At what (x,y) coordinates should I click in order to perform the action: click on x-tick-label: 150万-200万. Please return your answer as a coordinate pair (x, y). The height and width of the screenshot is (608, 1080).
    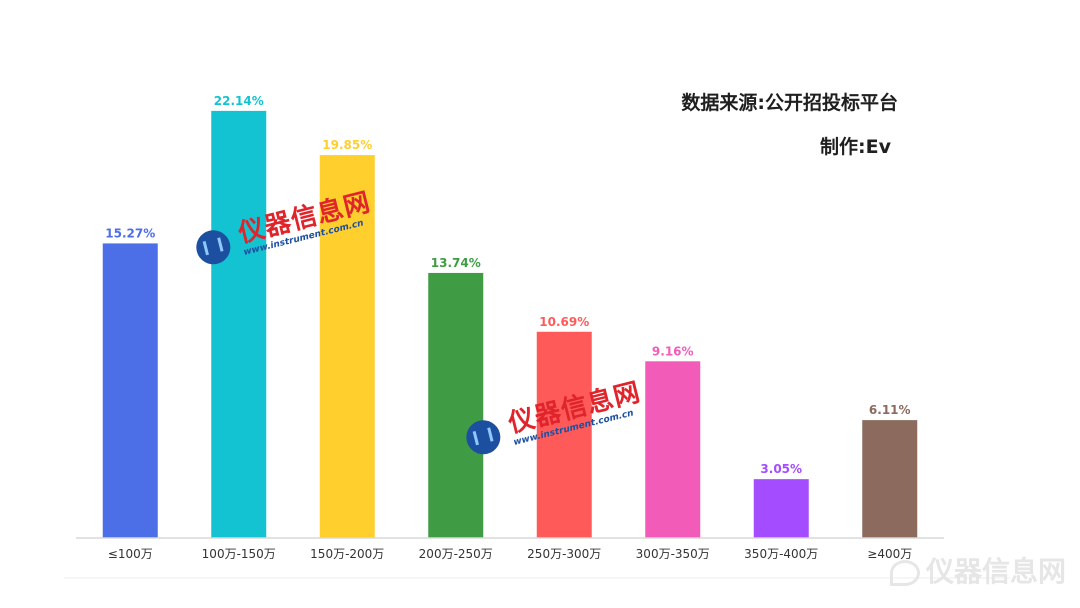
    Looking at the image, I should click on (347, 554).